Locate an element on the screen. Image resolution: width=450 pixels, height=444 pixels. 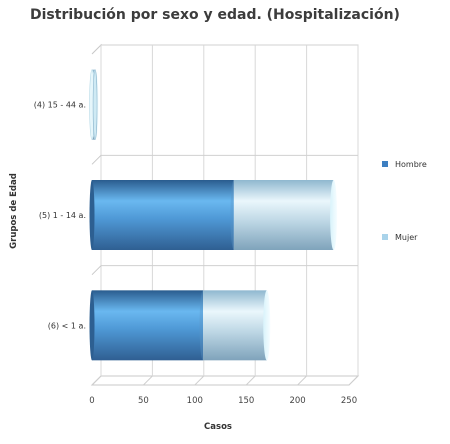
y-axis-title: Grupos de Edad is located at coordinates (14, 211).